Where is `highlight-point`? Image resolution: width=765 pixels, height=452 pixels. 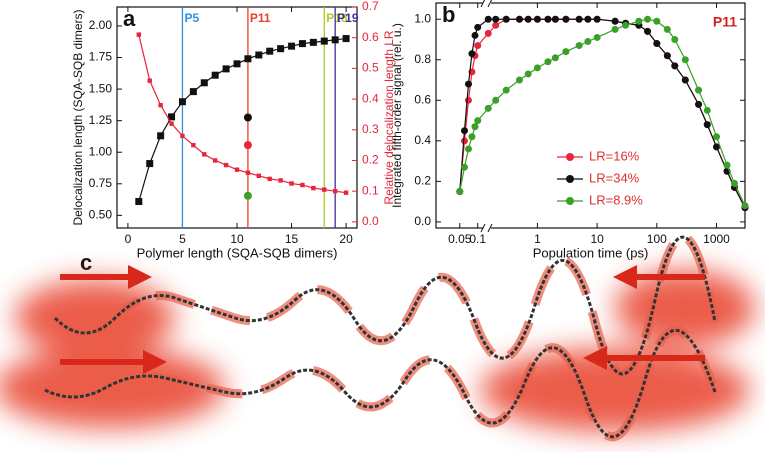 highlight-point is located at coordinates (247, 117).